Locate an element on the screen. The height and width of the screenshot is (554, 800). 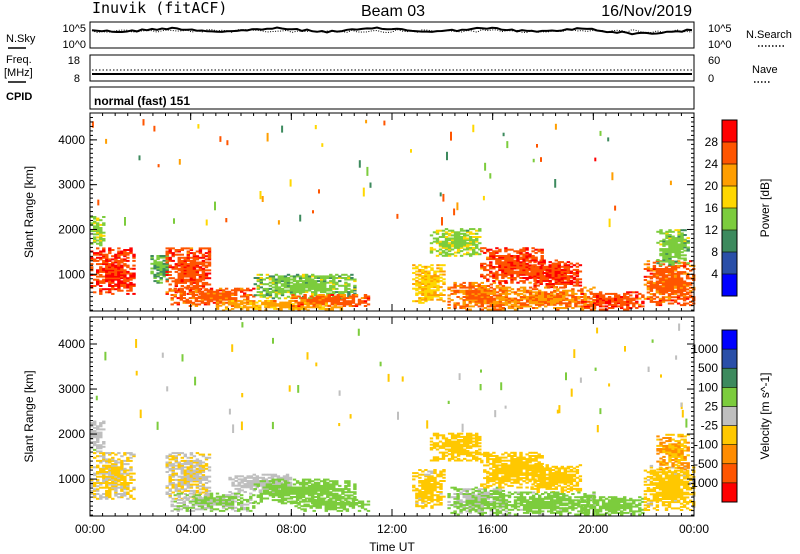
colorbar-tick-label: 4 is located at coordinates (714, 274).